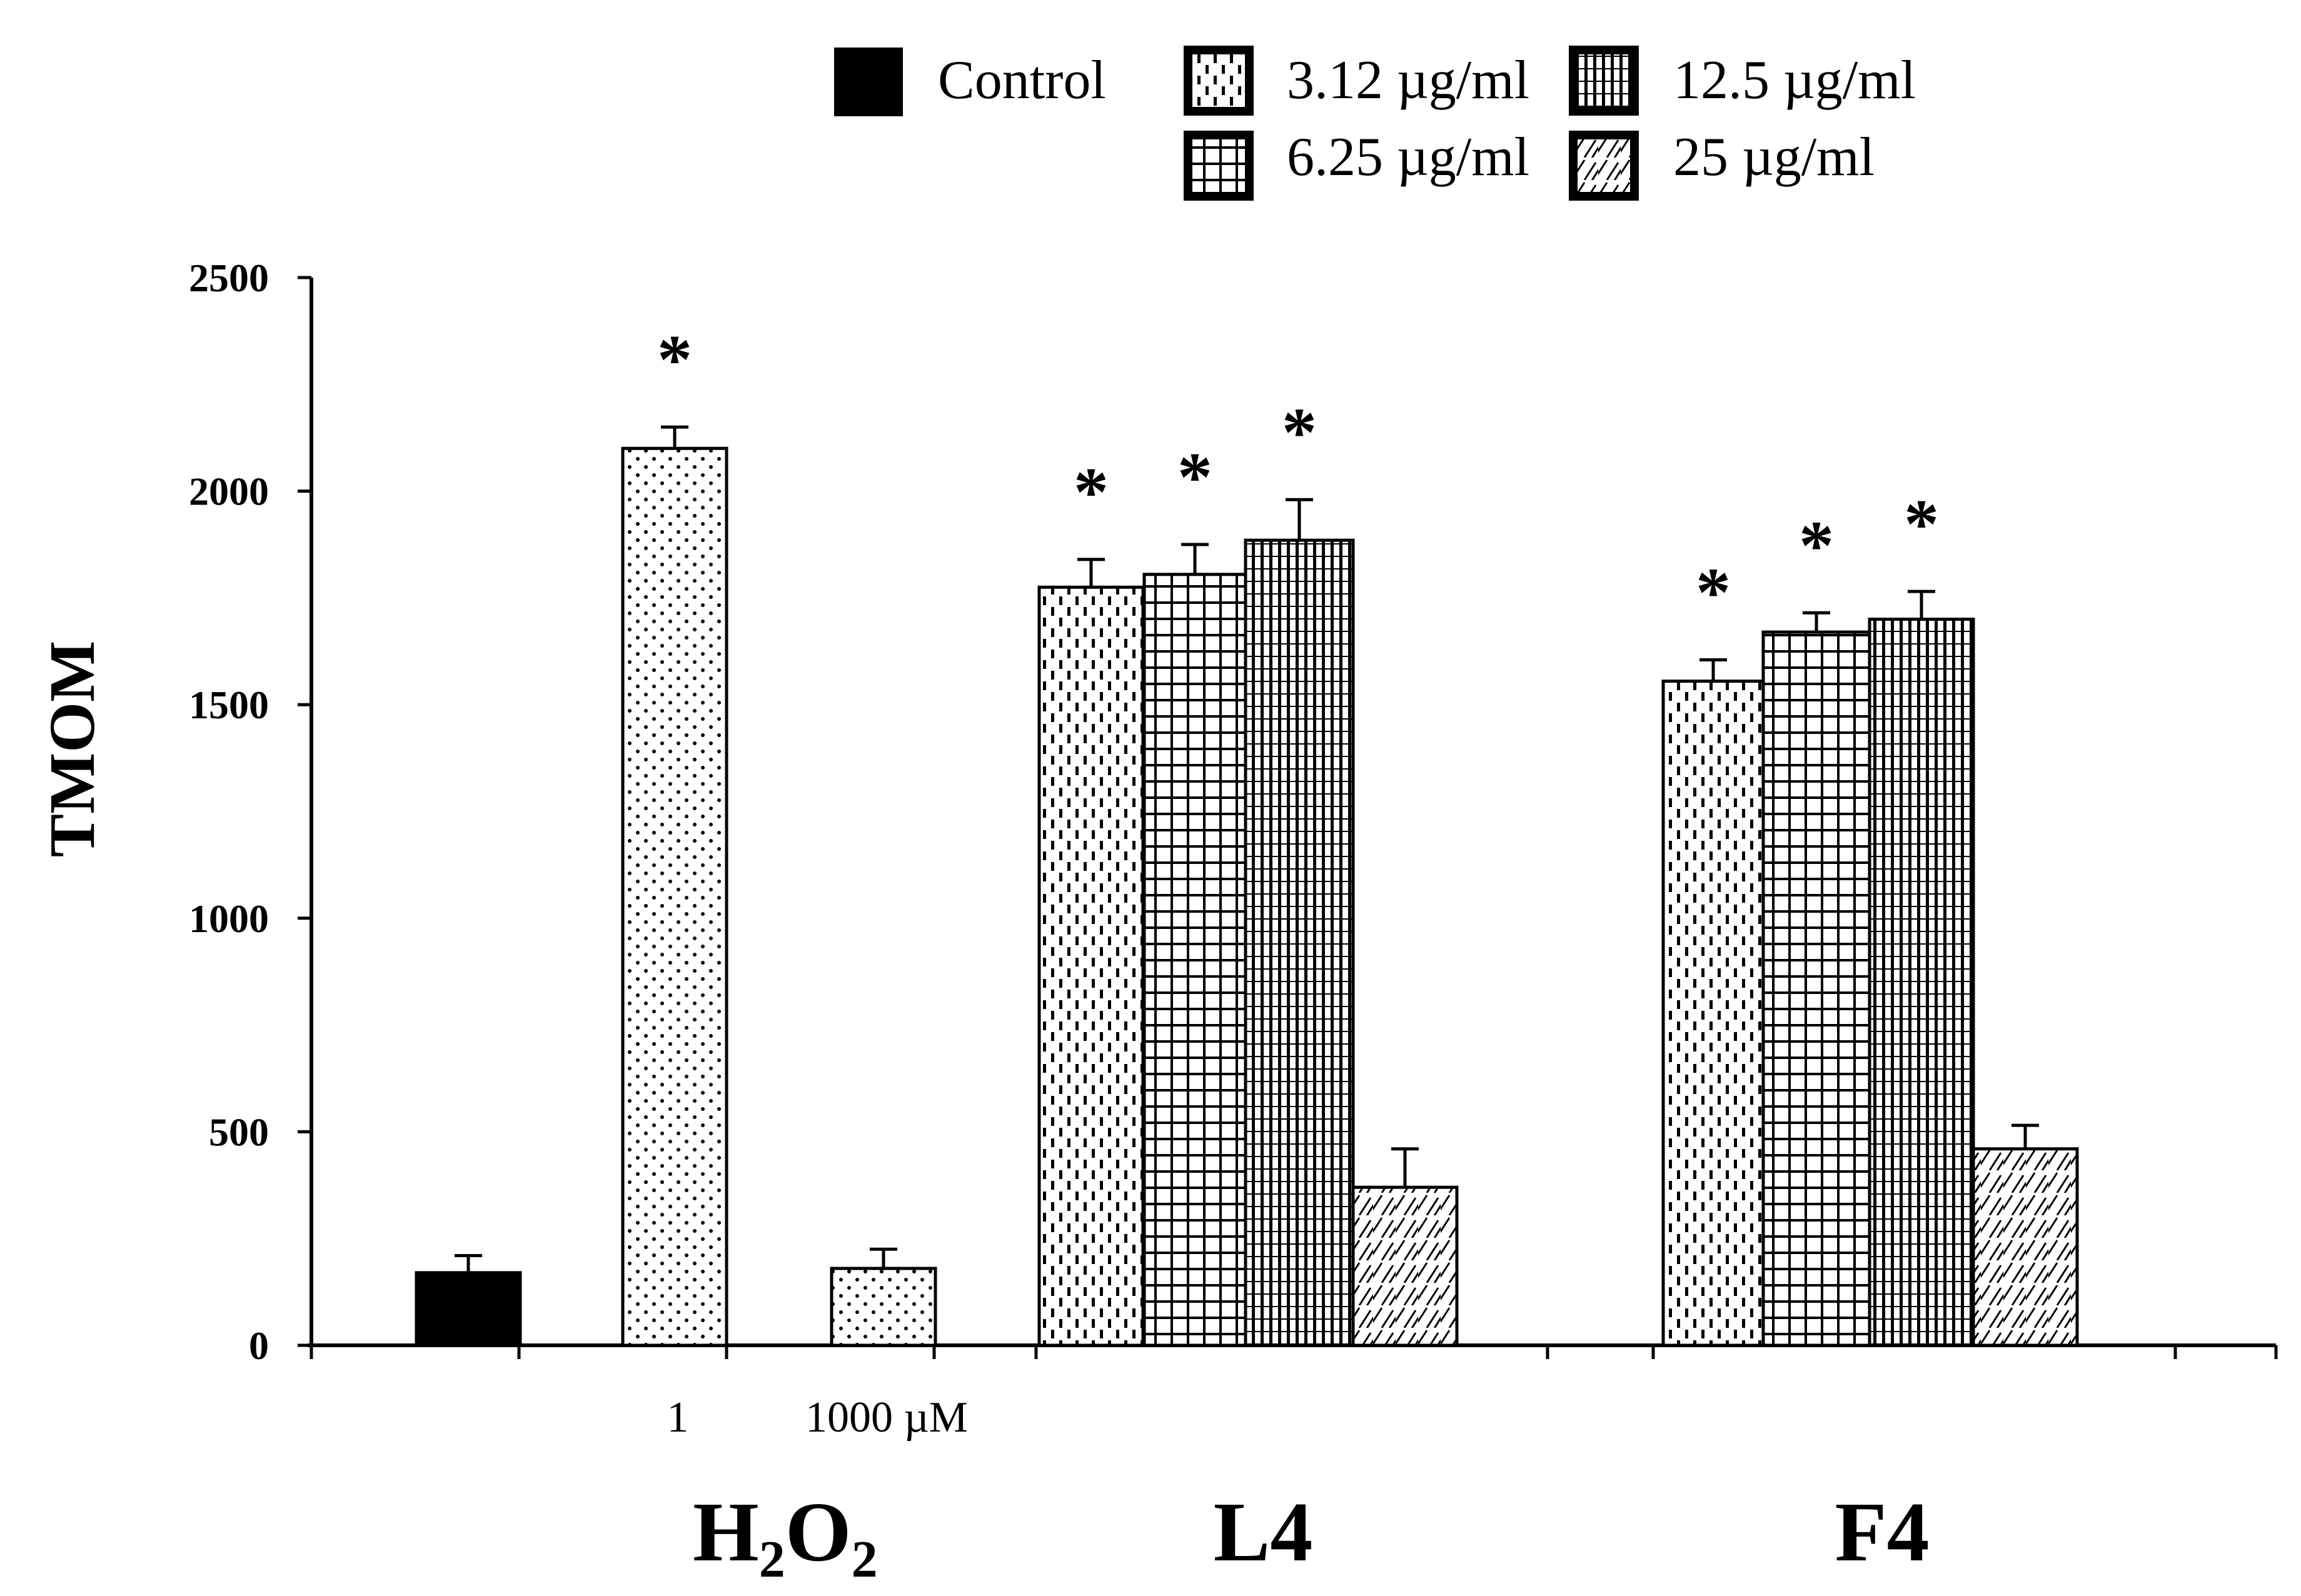 Image resolution: width=2301 pixels, height=1596 pixels. I want to click on legend-label-3.12: 3.12 µg/ml, so click(1408, 80).